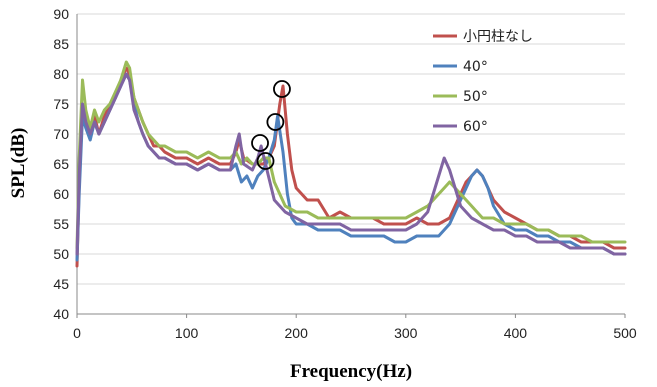 The height and width of the screenshot is (387, 657). What do you see at coordinates (297, 333) in the screenshot?
I see `x-tick-label: 200` at bounding box center [297, 333].